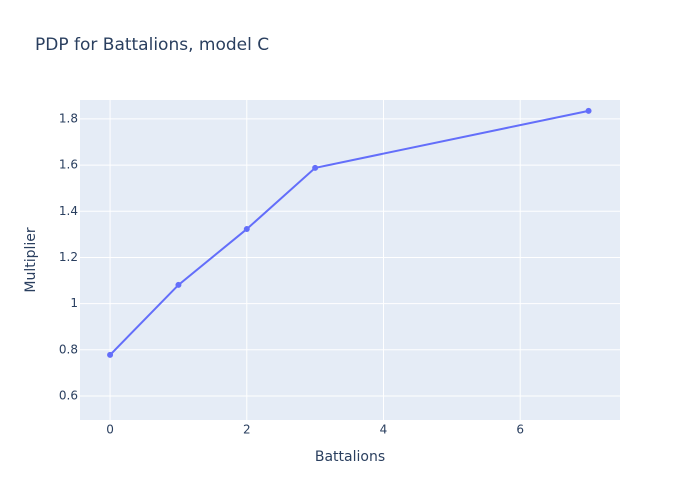  I want to click on y-tick-label: 0.8, so click(68, 349).